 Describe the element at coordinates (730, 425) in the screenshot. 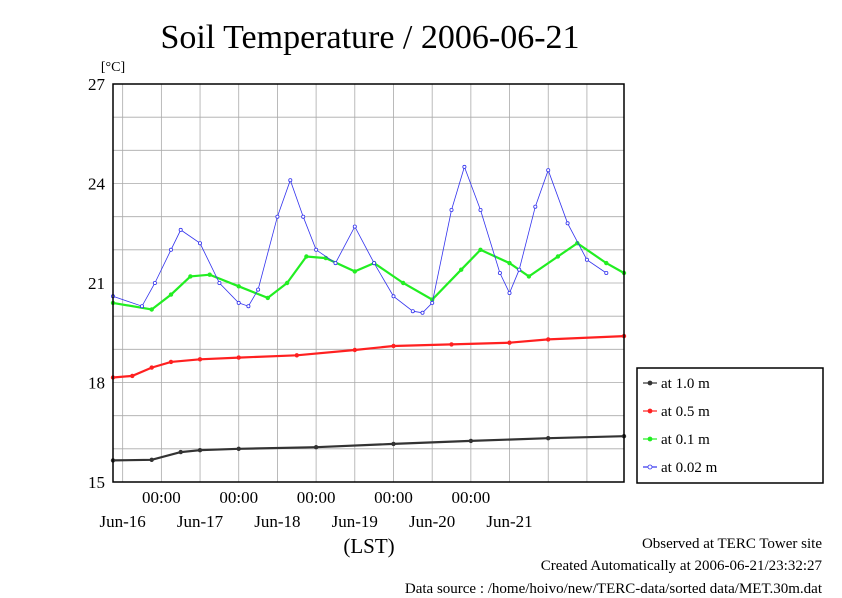

I see `legend-box` at that location.